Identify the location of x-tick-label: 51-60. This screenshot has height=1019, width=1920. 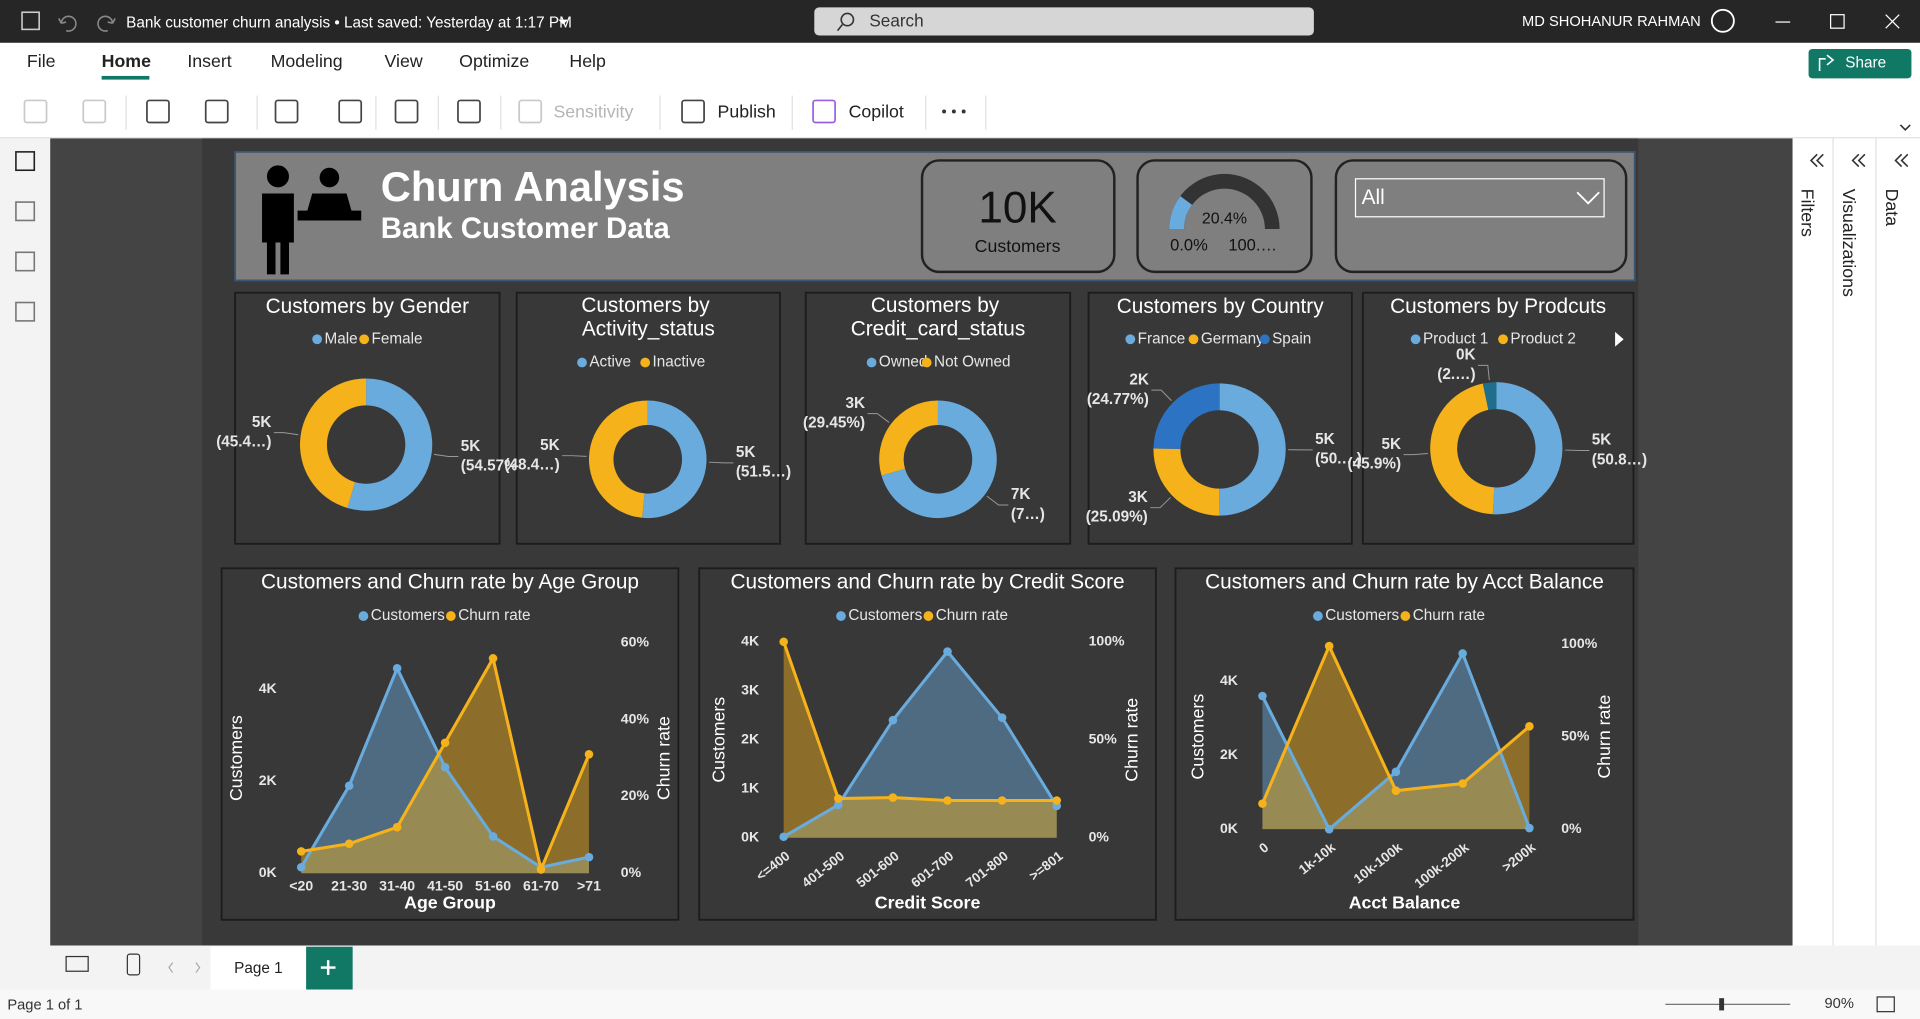
(493, 885).